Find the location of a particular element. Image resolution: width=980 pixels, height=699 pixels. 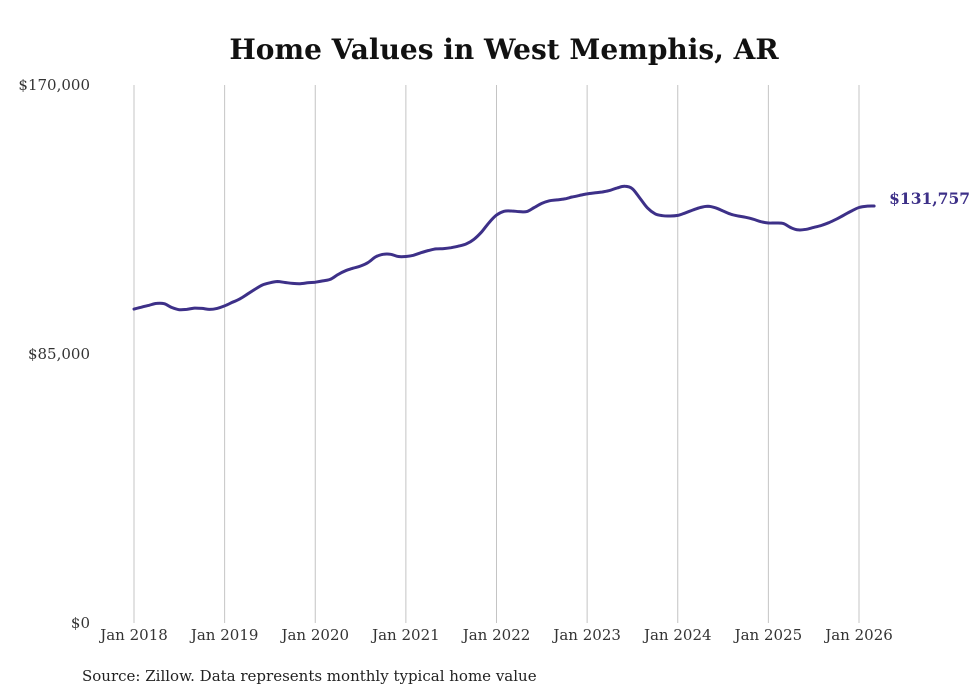

x-tick-label: Jan 2022 is located at coordinates (496, 635).